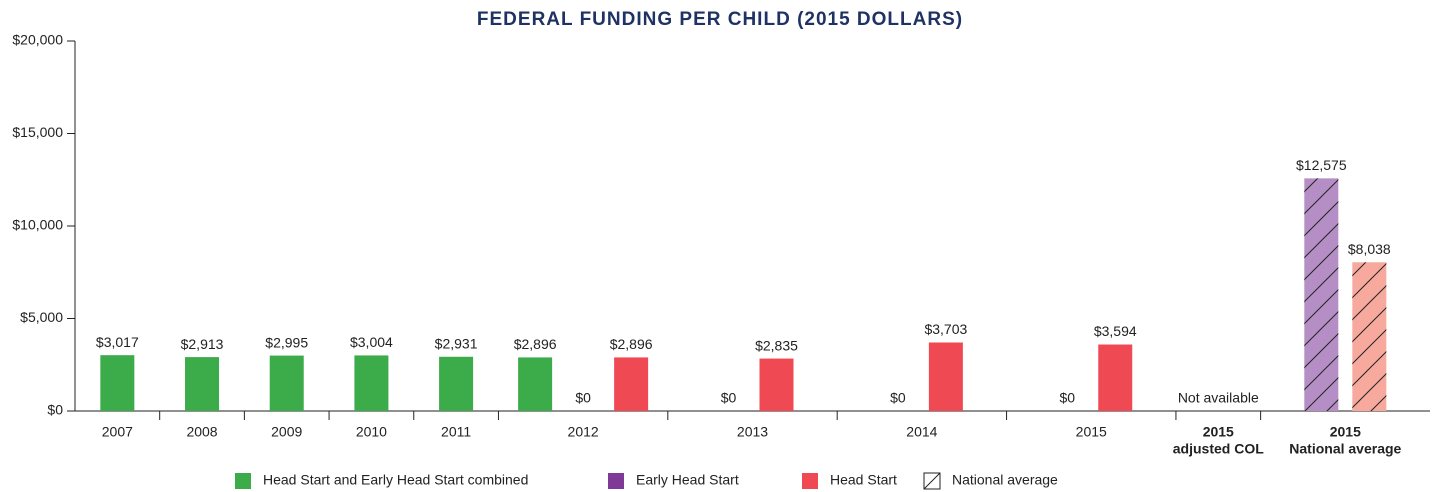  I want to click on x-tick-label: 2013, so click(752, 432).